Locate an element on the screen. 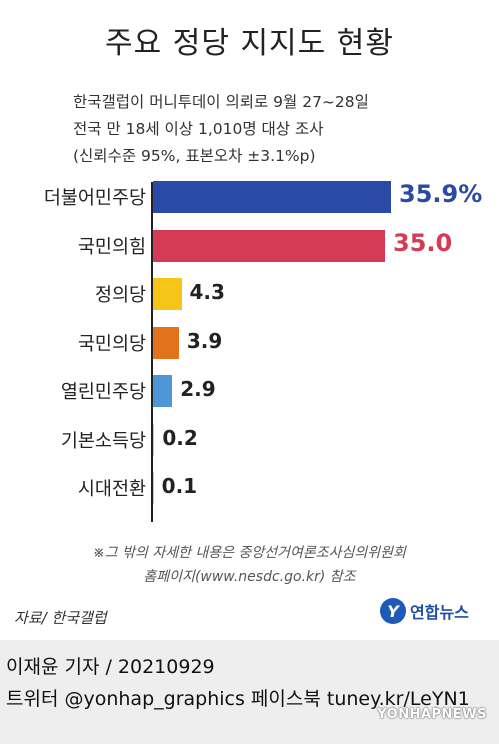  category-label: 정의당 is located at coordinates (120, 295).